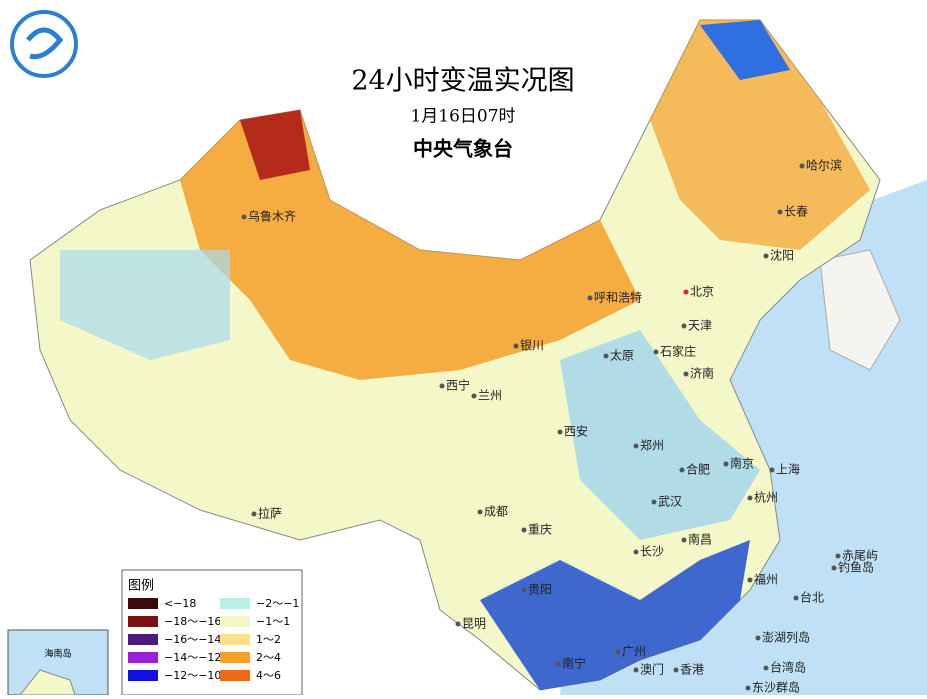 The width and height of the screenshot is (927, 699). I want to click on cold-ne, so click(745, 50).